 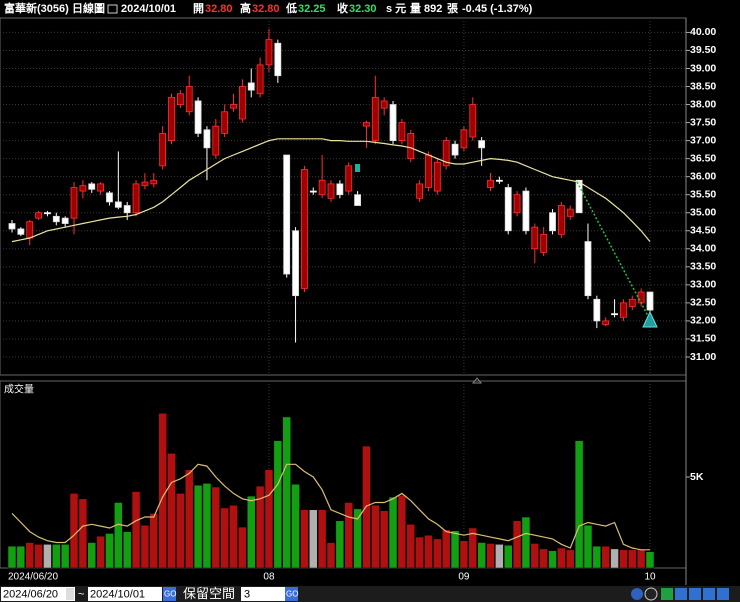 I want to click on start-date: 2024/06/20, so click(x=30, y=594).